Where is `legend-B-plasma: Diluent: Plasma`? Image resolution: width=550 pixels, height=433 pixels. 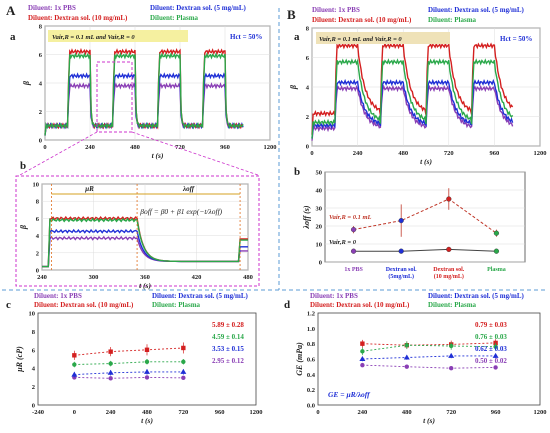 legend-B-plasma: Diluent: Plasma is located at coordinates (452, 20).